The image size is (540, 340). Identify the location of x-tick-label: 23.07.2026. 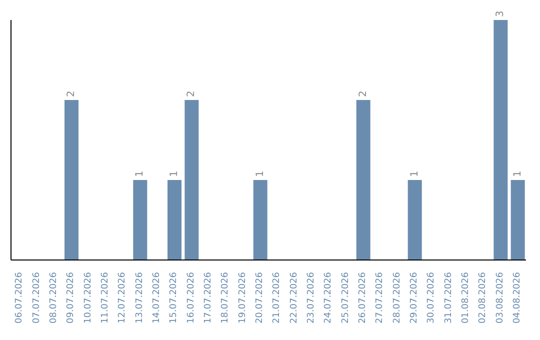
(311, 298).